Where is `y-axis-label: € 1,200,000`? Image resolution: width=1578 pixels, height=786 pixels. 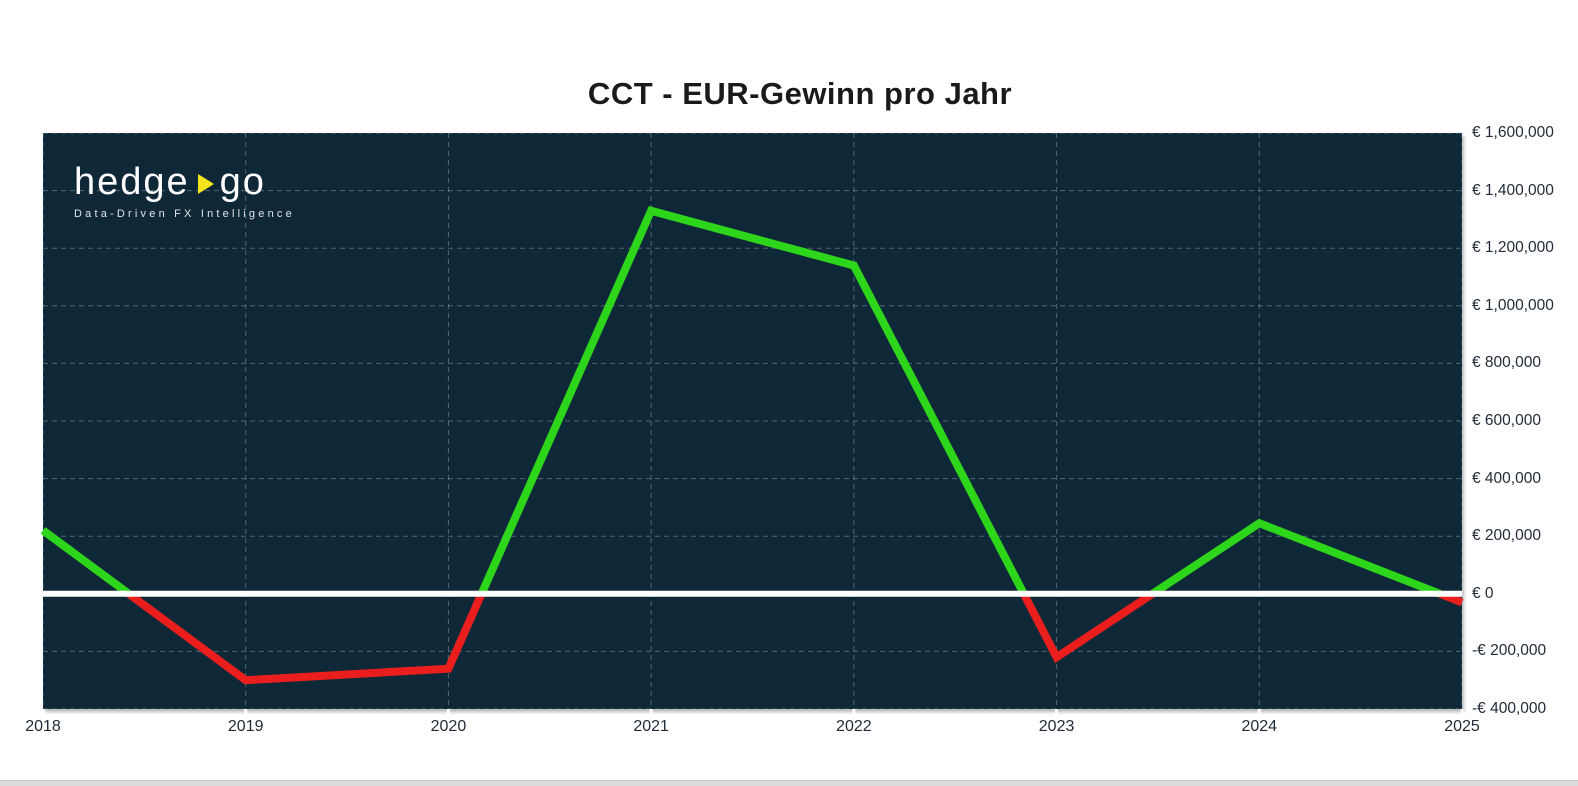
y-axis-label: € 1,200,000 is located at coordinates (1513, 248).